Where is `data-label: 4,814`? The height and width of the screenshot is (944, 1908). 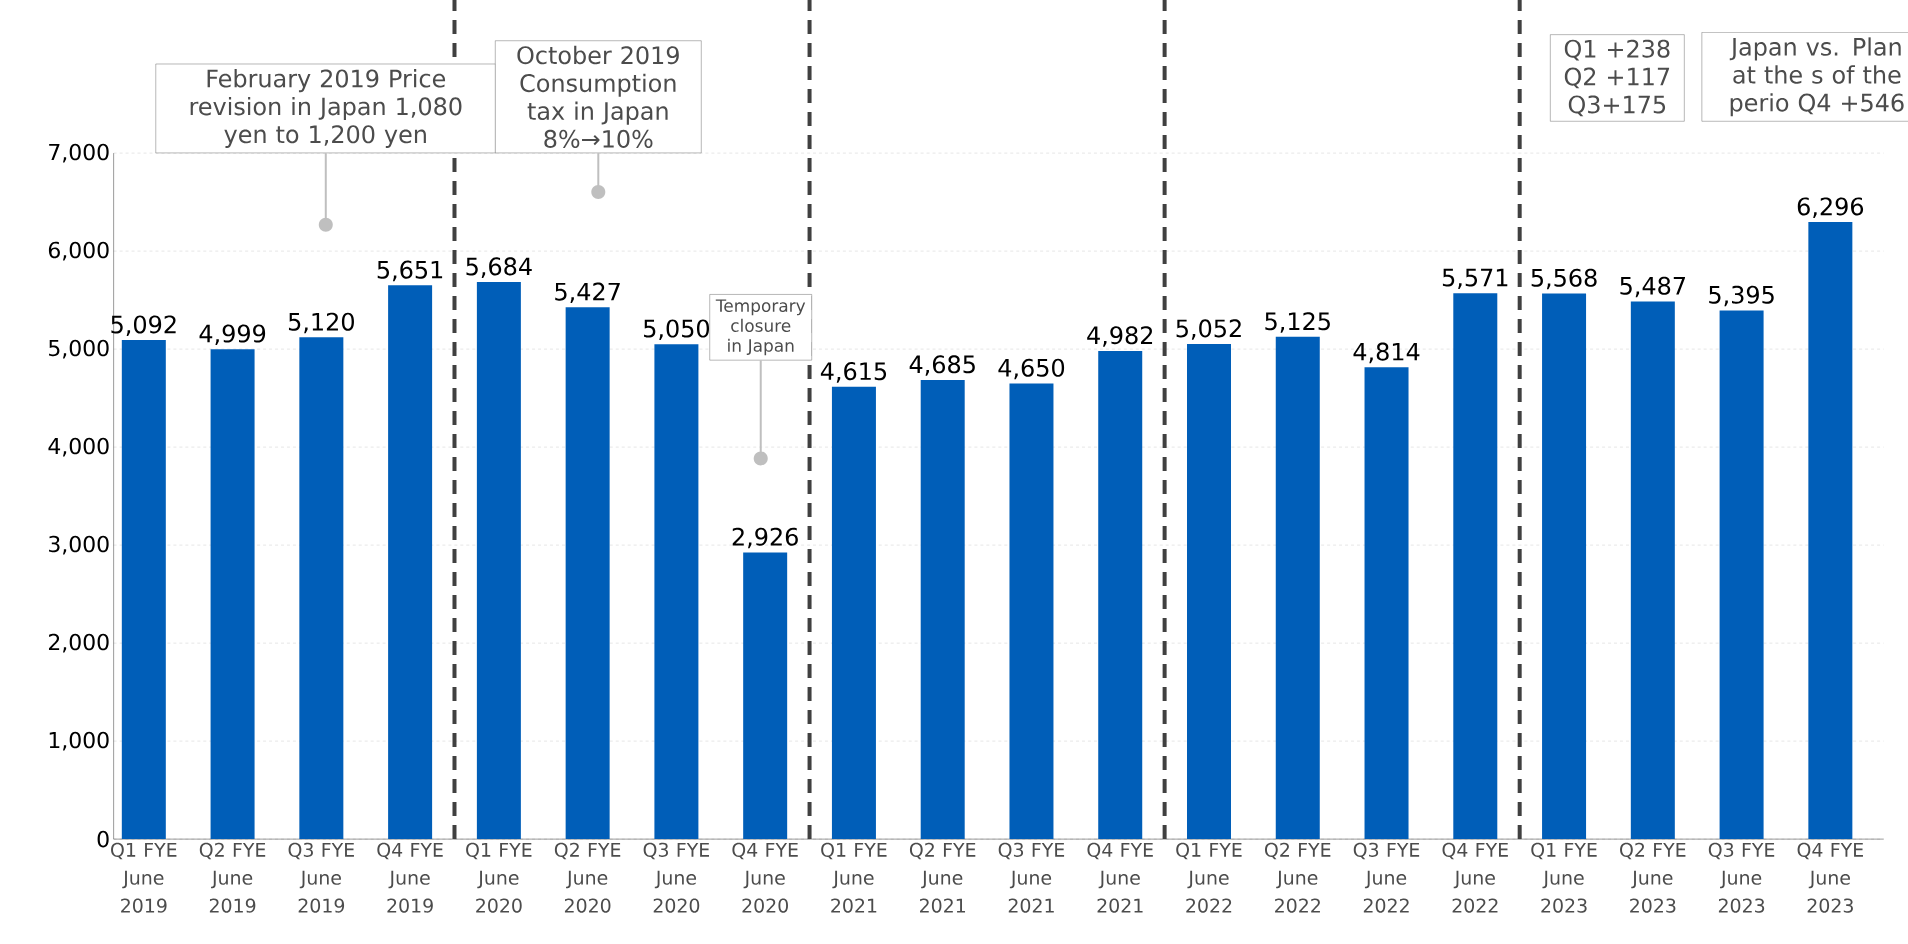
data-label: 4,814 is located at coordinates (1386, 353).